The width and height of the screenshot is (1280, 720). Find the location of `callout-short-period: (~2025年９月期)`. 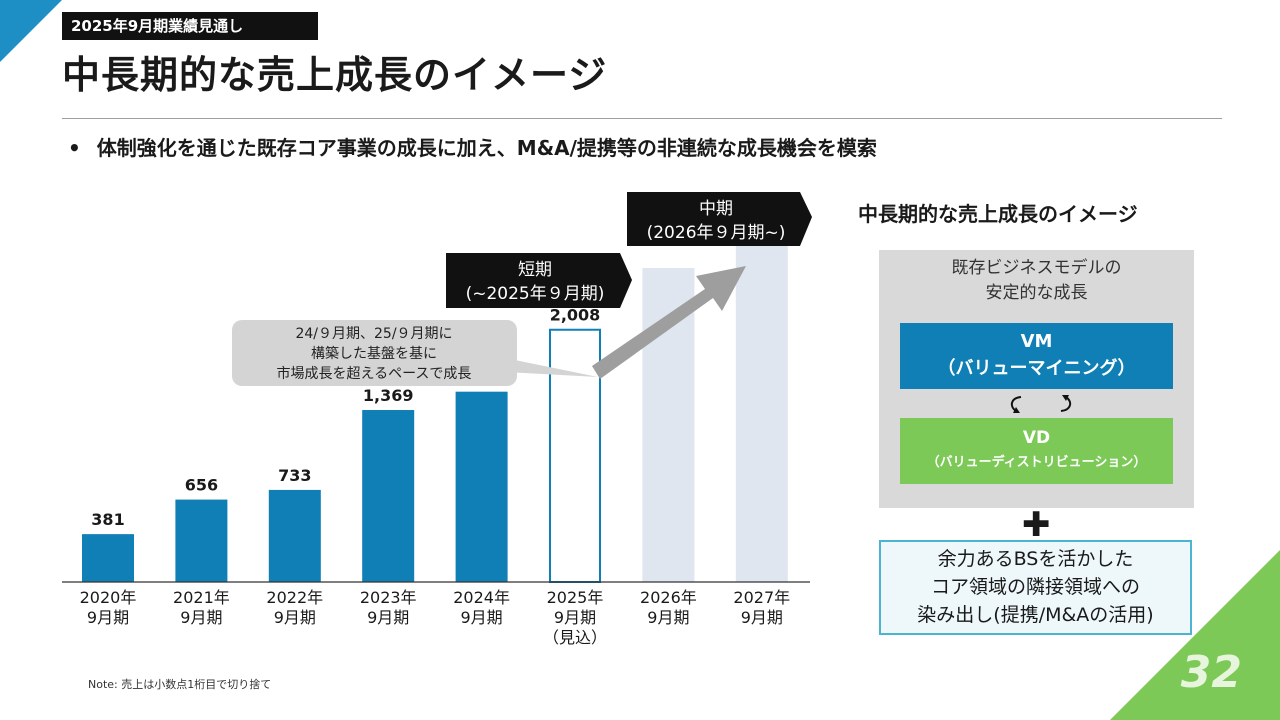

callout-short-period: (~2025年９月期) is located at coordinates (535, 294).